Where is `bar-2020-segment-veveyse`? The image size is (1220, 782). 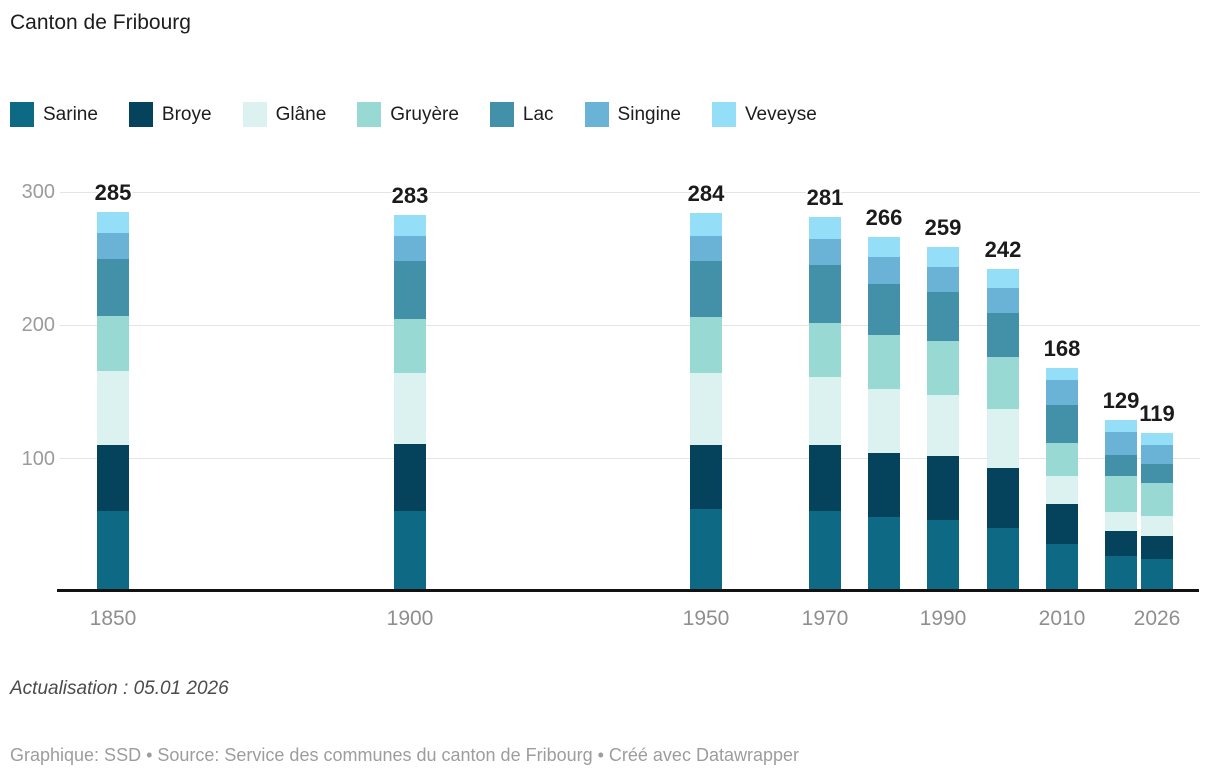 bar-2020-segment-veveyse is located at coordinates (1121, 426).